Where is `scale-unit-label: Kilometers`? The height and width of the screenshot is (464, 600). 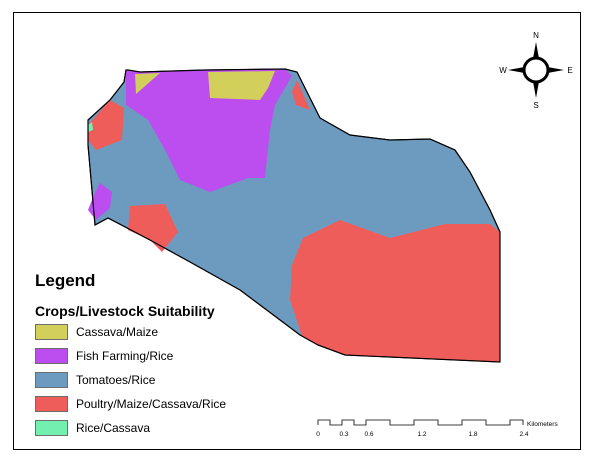
scale-unit-label: Kilometers is located at coordinates (542, 424).